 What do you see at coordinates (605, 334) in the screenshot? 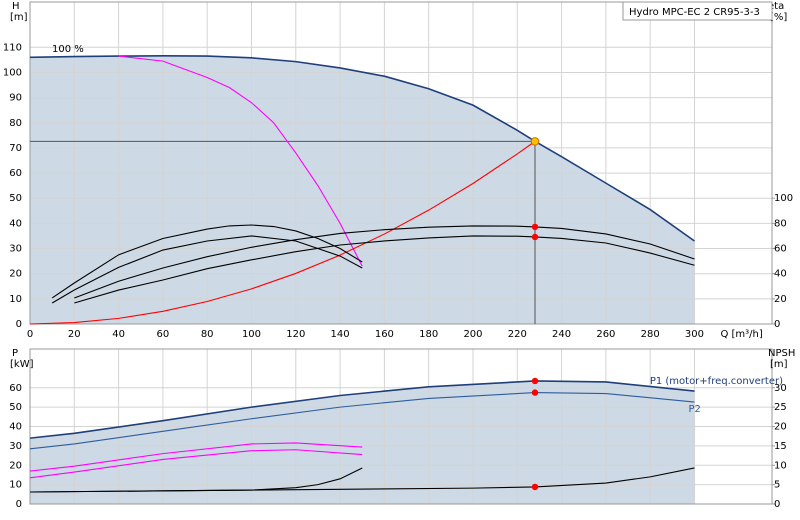
I see `x-tick-label: 260` at bounding box center [605, 334].